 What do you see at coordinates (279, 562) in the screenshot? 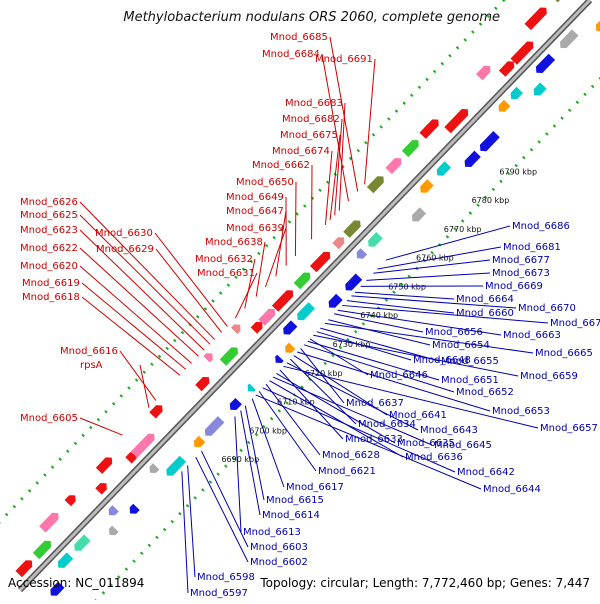
I see `reverse-gene-label: Mnod_6602` at bounding box center [279, 562].